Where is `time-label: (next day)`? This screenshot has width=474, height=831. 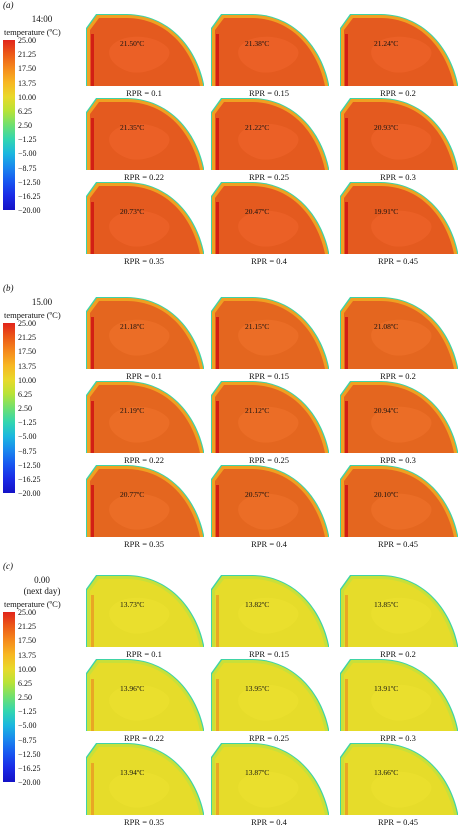 time-label: (next day) is located at coordinates (42, 591).